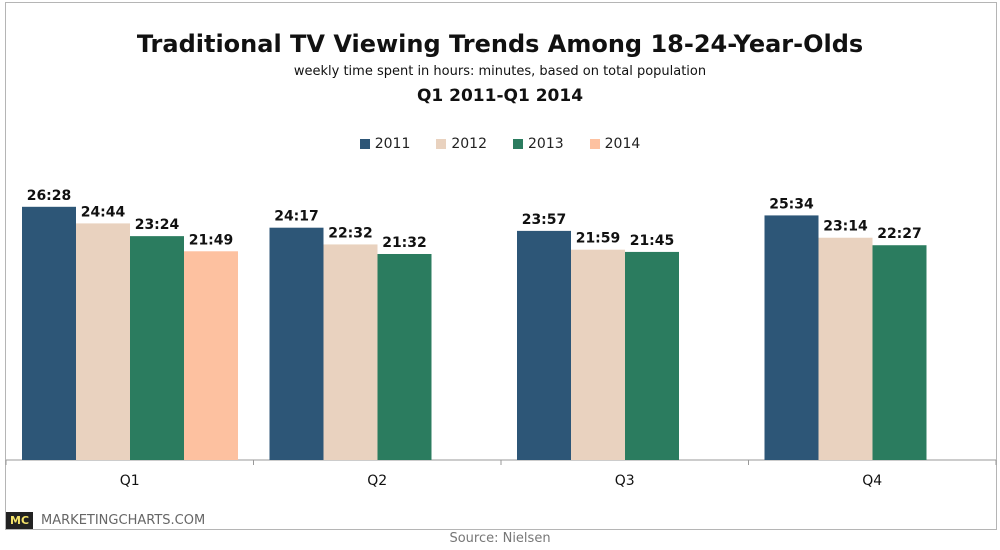  What do you see at coordinates (845, 348) in the screenshot?
I see `bar-2012-Q4` at bounding box center [845, 348].